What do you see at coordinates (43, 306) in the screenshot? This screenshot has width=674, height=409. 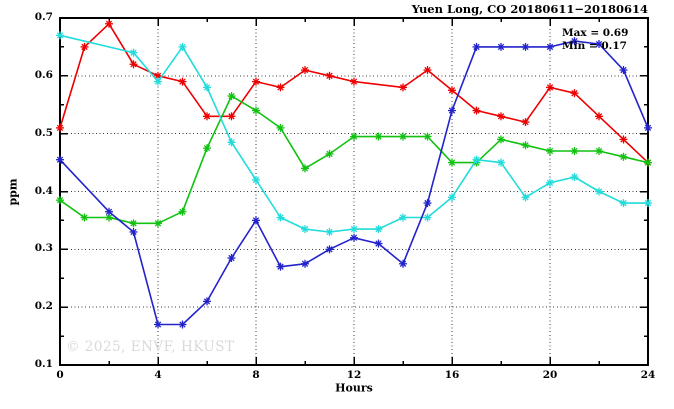 I see `y-tick-label: 0.2` at bounding box center [43, 306].